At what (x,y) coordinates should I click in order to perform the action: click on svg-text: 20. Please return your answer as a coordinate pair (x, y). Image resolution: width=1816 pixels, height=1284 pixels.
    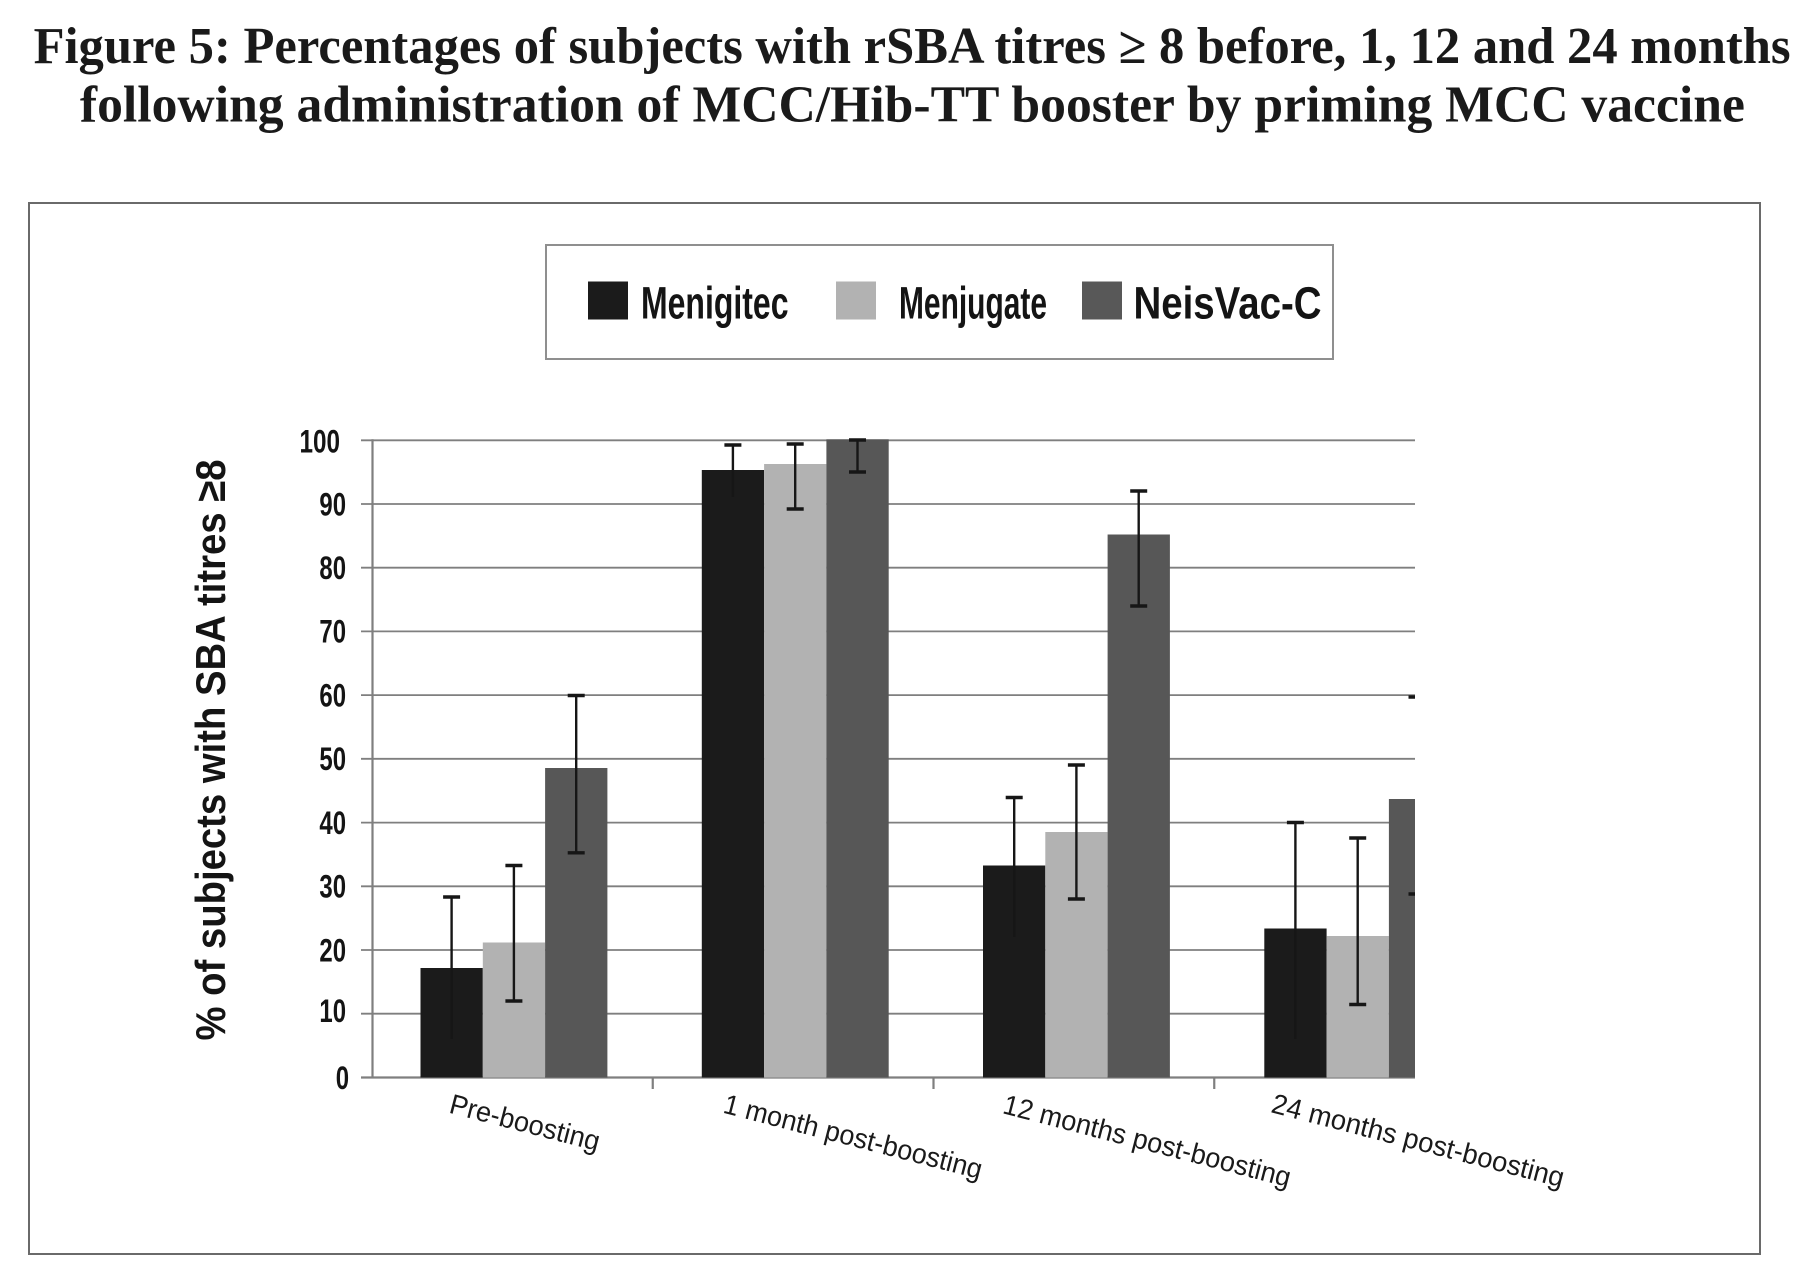
    Looking at the image, I should click on (332, 950).